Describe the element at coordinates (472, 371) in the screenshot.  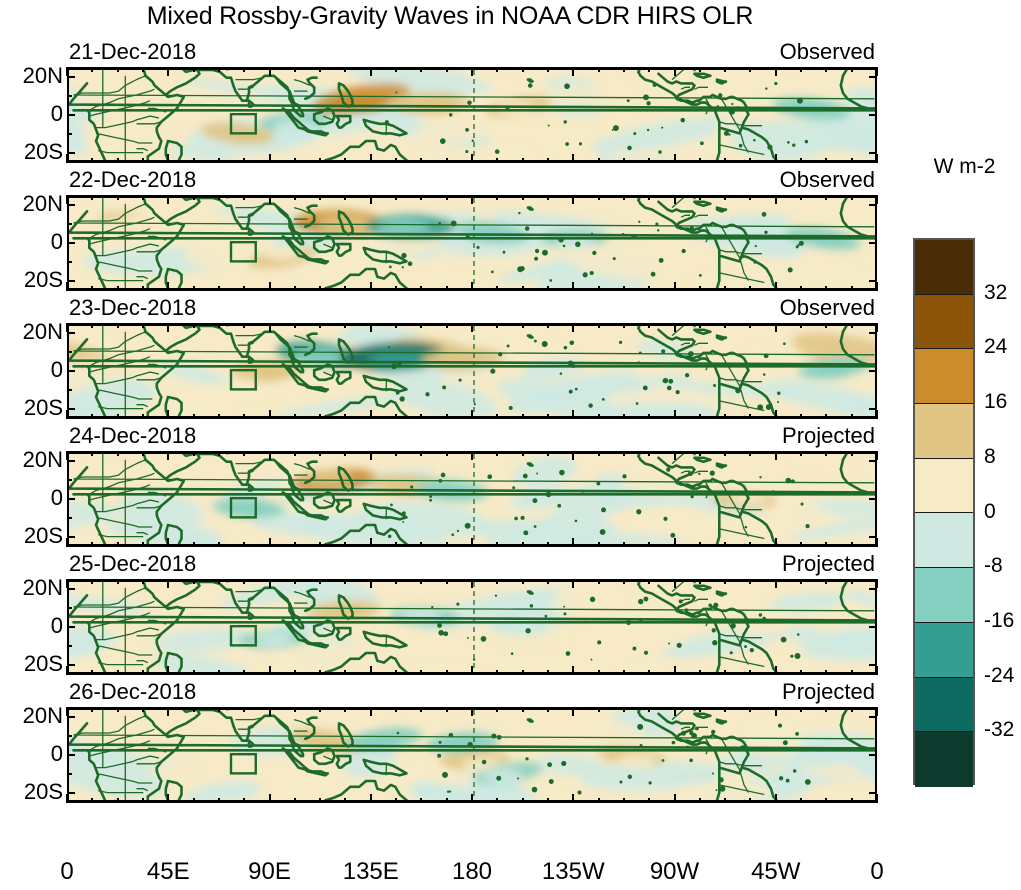
I see `map-canvas` at that location.